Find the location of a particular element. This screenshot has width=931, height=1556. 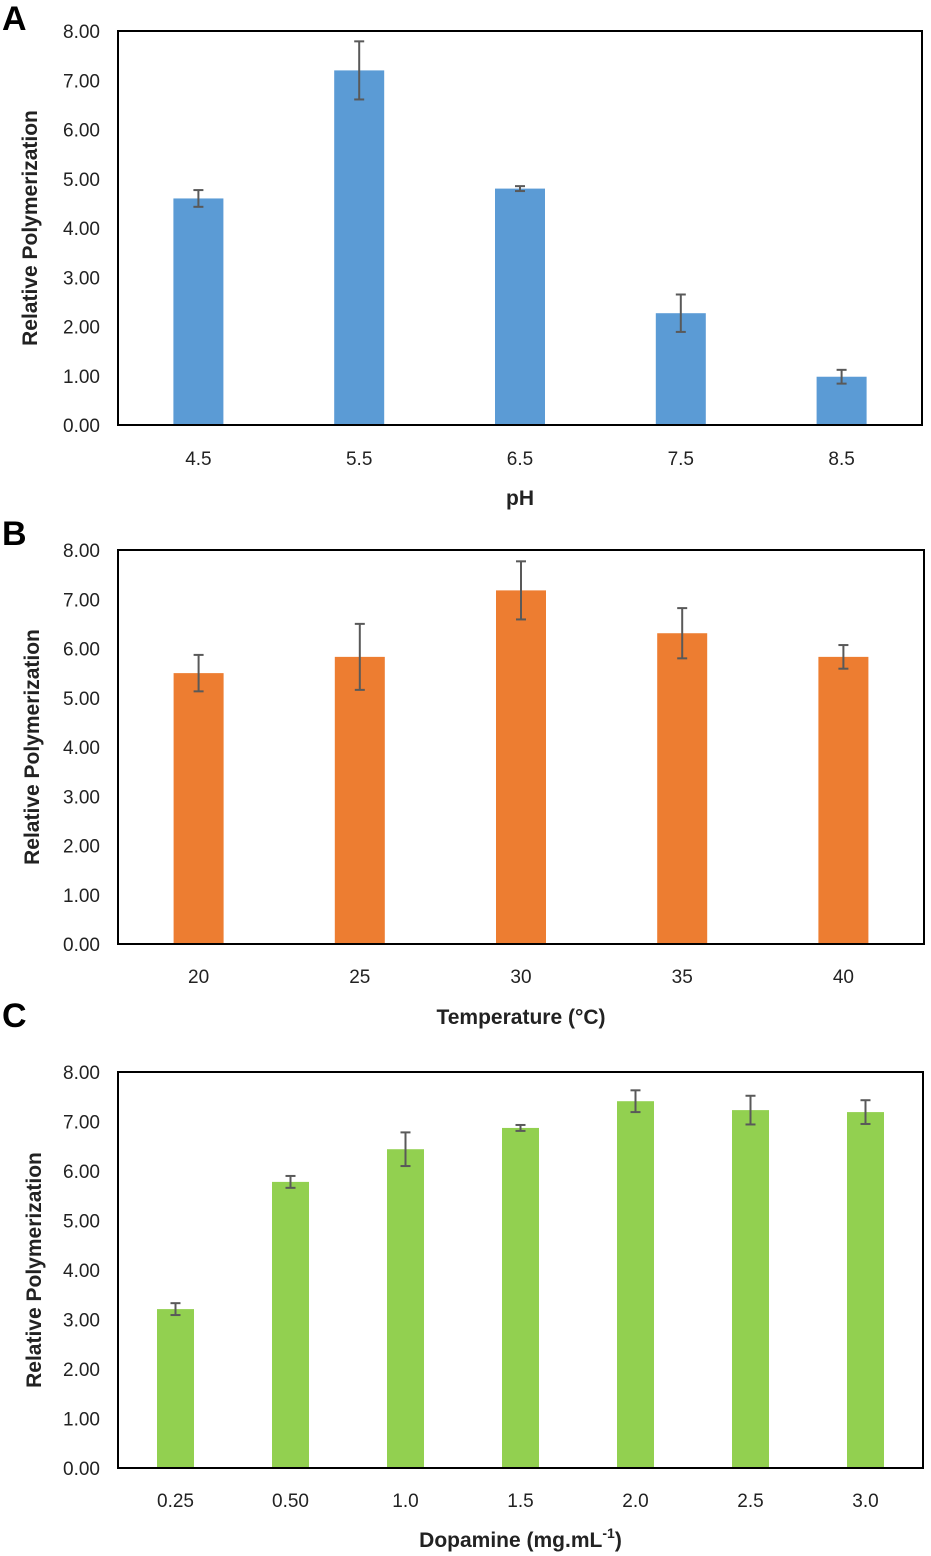

x-axis-title-superscript: -1 is located at coordinates (608, 1533).